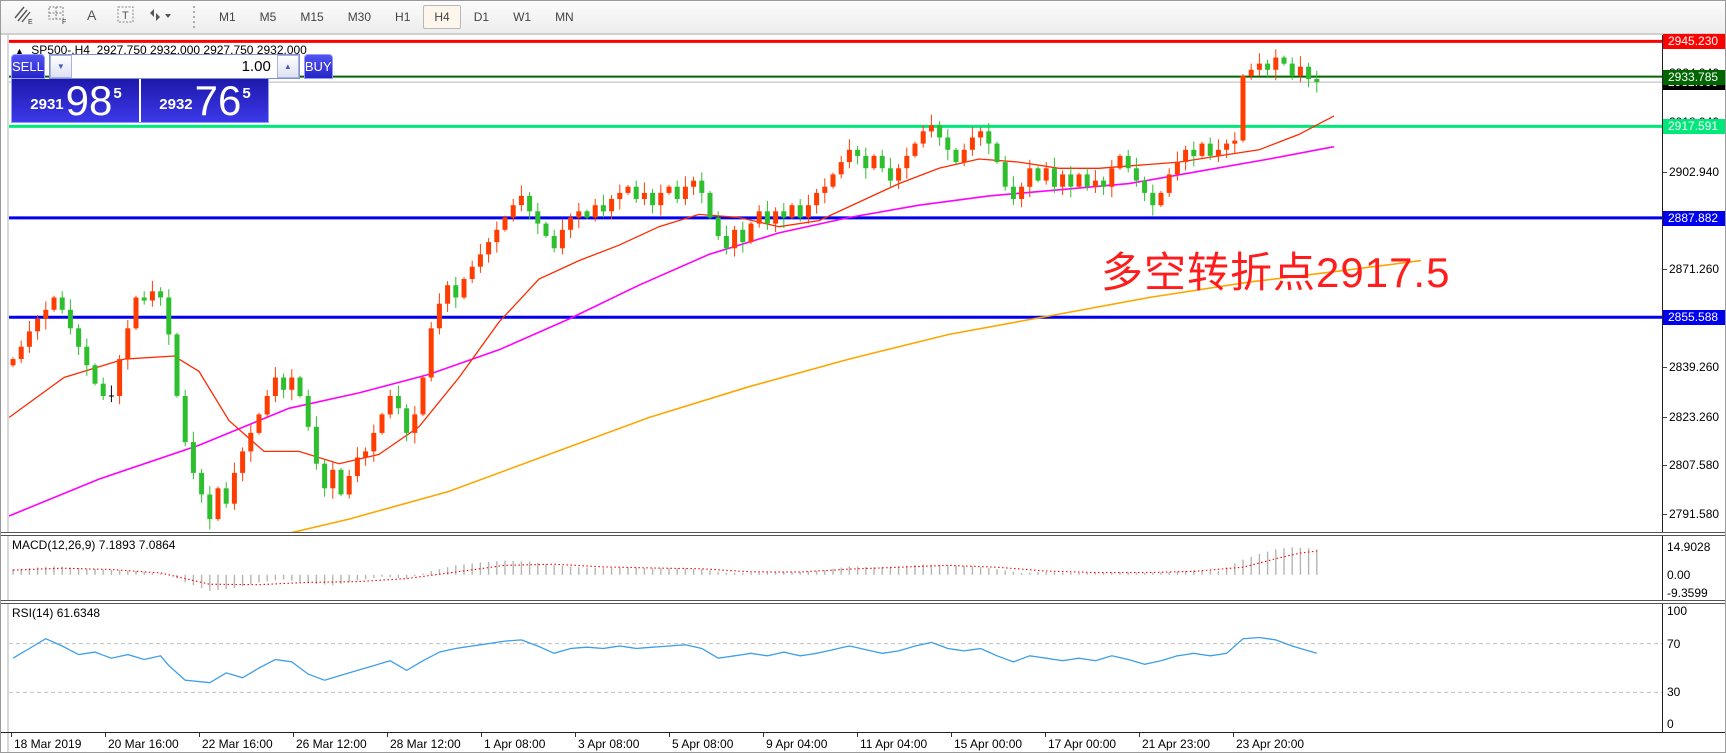 The height and width of the screenshot is (753, 1726). Describe the element at coordinates (403, 17) in the screenshot. I see `timeframe-button-h1: H1` at that location.